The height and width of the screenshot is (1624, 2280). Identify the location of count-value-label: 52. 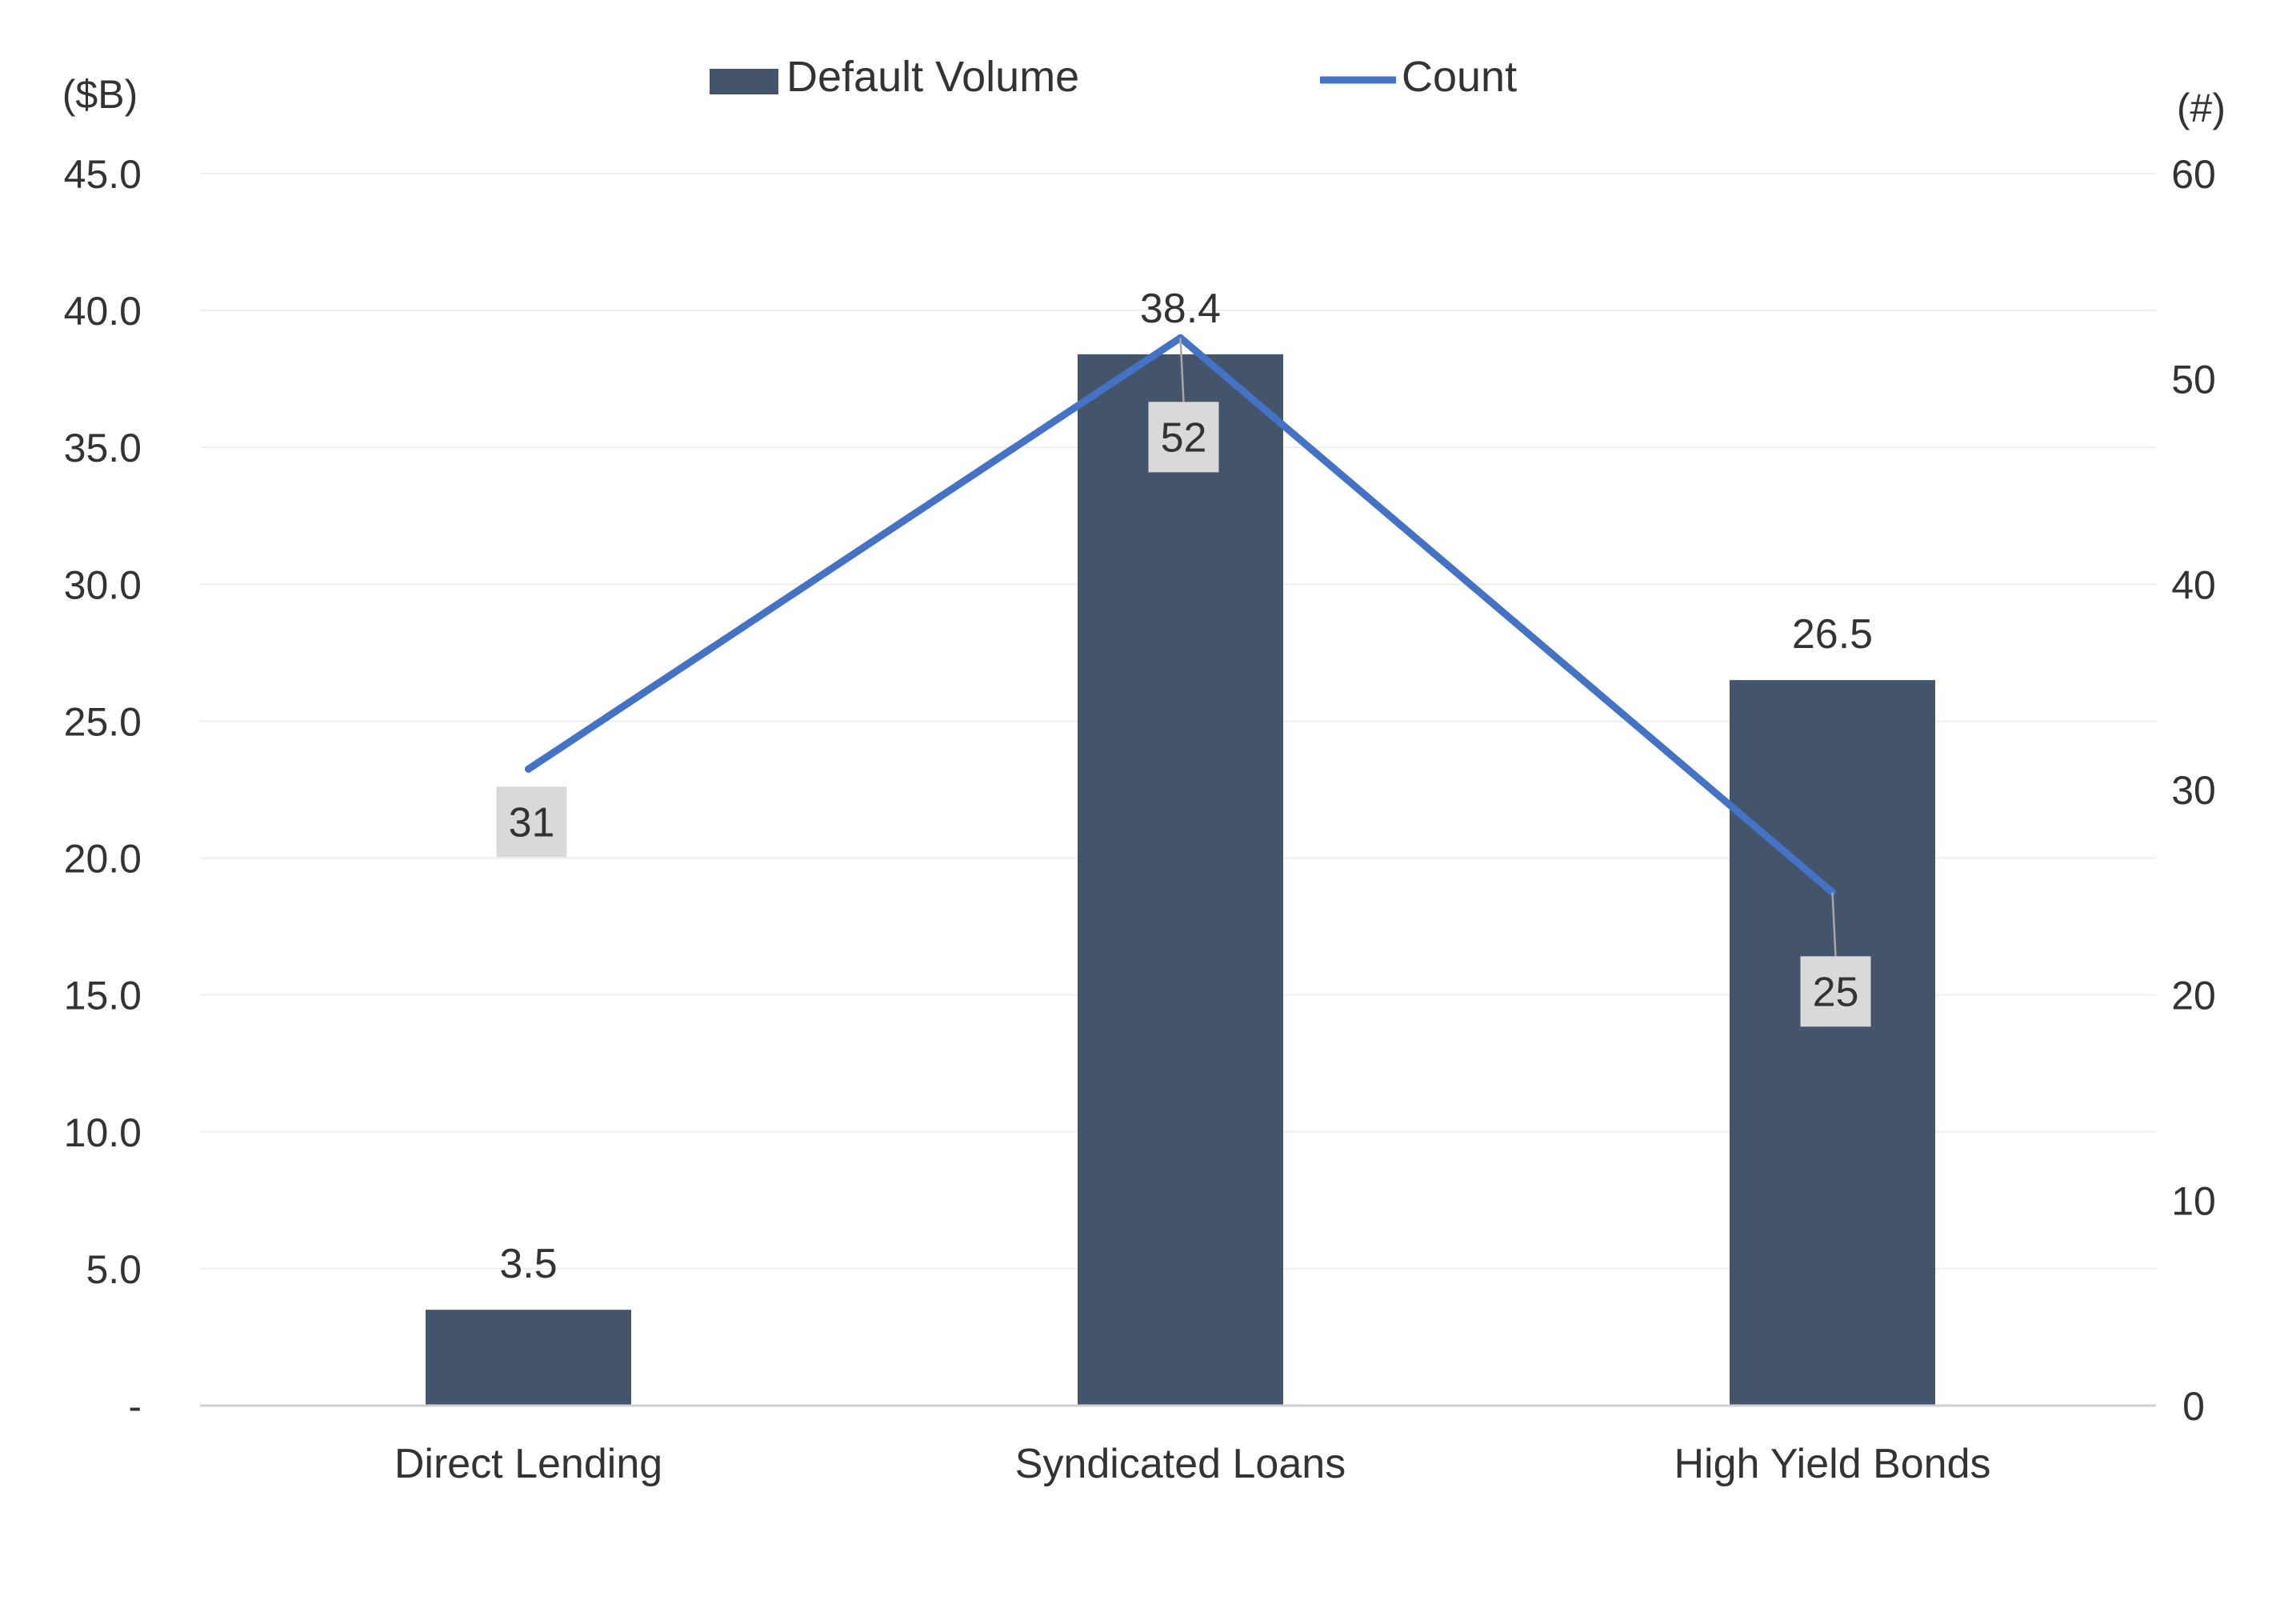
(1184, 437).